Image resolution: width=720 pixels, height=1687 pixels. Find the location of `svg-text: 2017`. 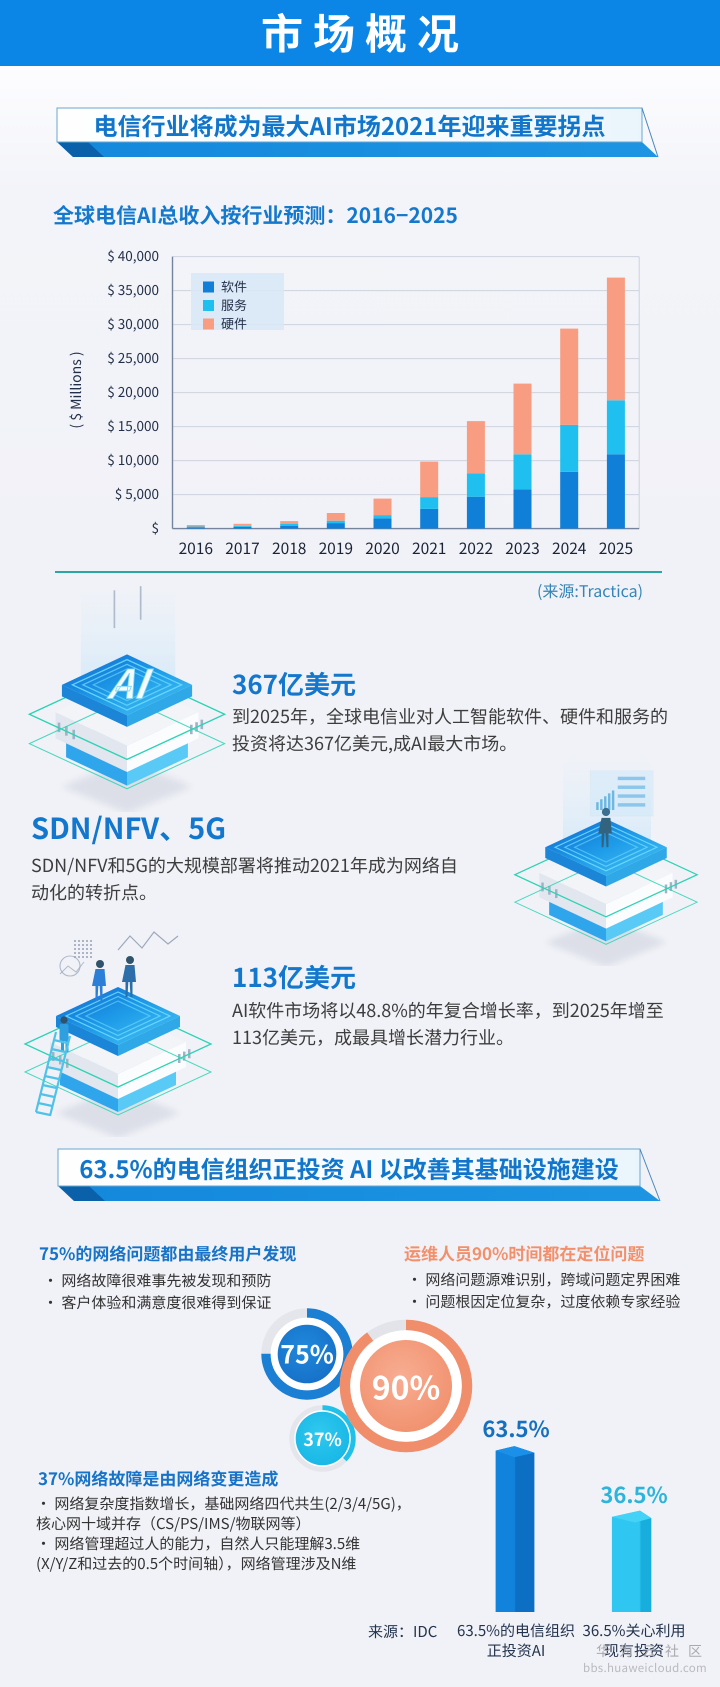

svg-text: 2017 is located at coordinates (242, 548).